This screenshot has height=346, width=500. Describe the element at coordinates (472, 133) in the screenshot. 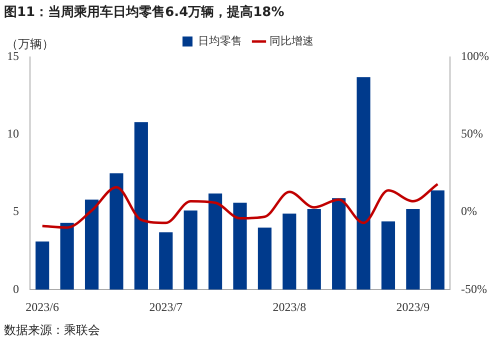

I see `y2-tick-label: 50%` at that location.